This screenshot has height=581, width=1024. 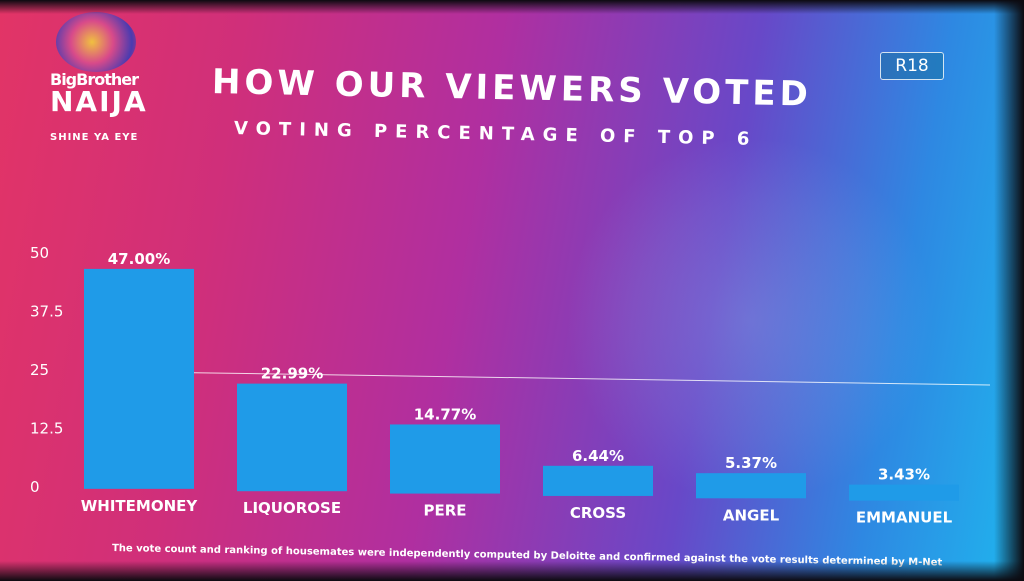 What do you see at coordinates (94, 79) in the screenshot?
I see `logo-line-1: BigBrother` at bounding box center [94, 79].